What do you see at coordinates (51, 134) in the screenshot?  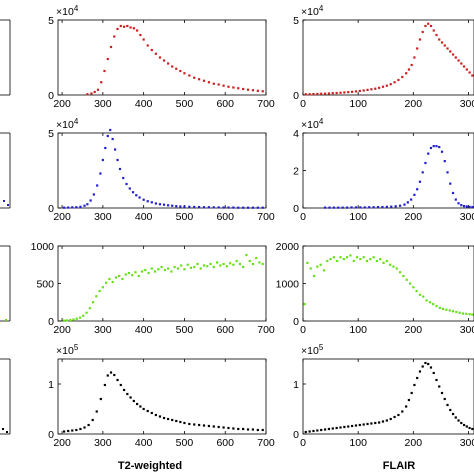 I see `y-tick-label: 5` at bounding box center [51, 134].